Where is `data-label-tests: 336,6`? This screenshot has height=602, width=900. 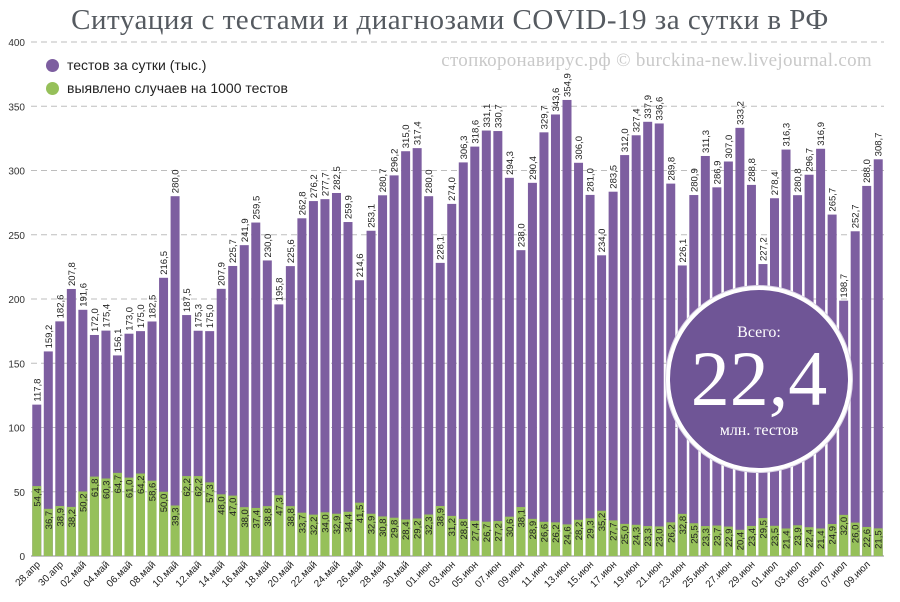
data-label-tests: 336,6 is located at coordinates (660, 109).